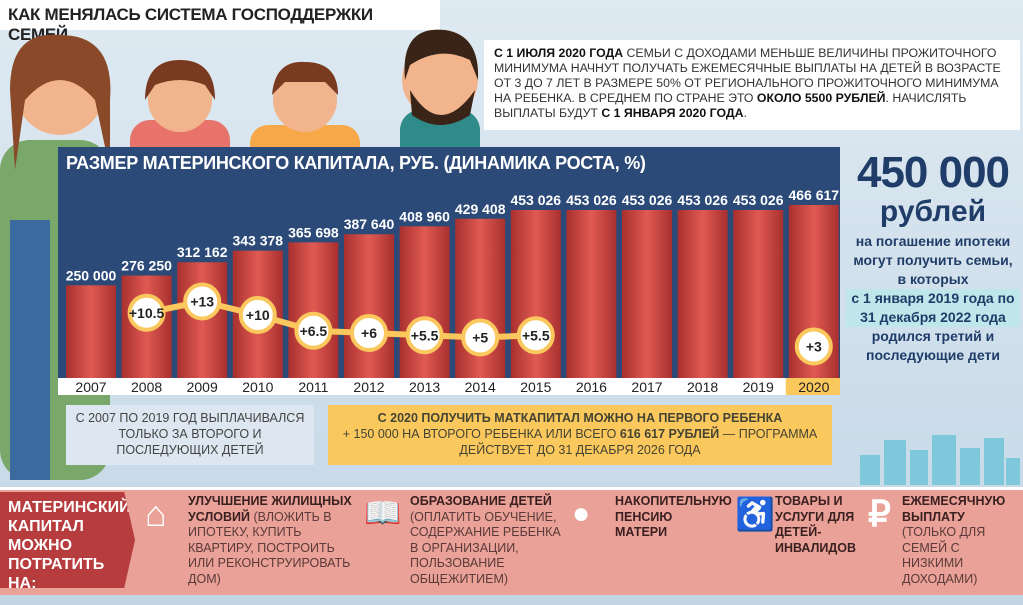 The width and height of the screenshot is (1023, 605). What do you see at coordinates (313, 310) in the screenshot?
I see `bar-2011` at bounding box center [313, 310].